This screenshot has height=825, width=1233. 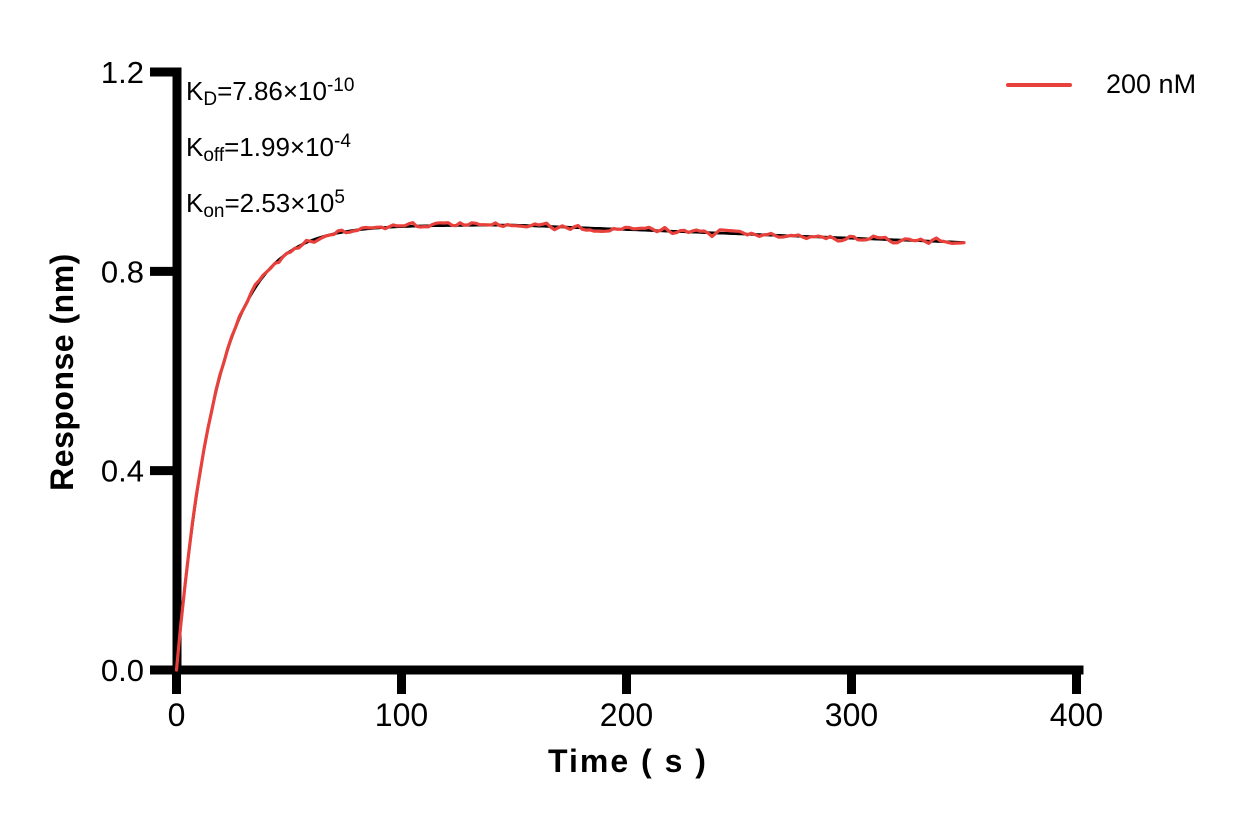 What do you see at coordinates (279, 203) in the screenshot?
I see `kon-value: =2.53×10` at bounding box center [279, 203].